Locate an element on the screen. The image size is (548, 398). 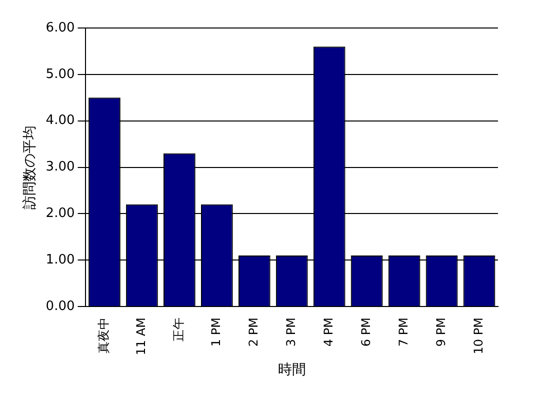
x-tick-label: 2 PM is located at coordinates (253, 332).